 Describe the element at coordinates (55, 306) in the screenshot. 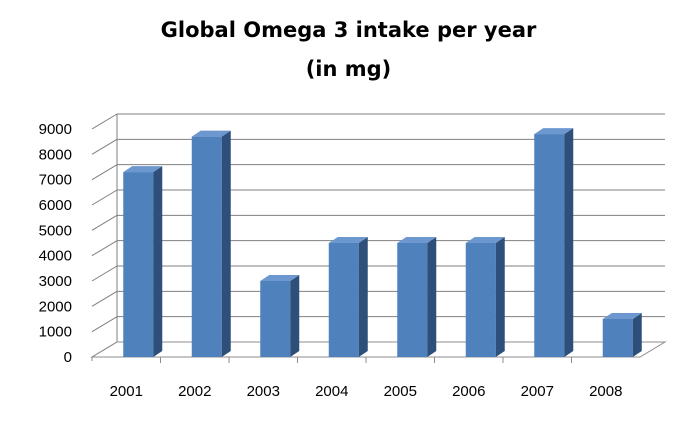

I see `y-tick-label-2000: 2000` at that location.